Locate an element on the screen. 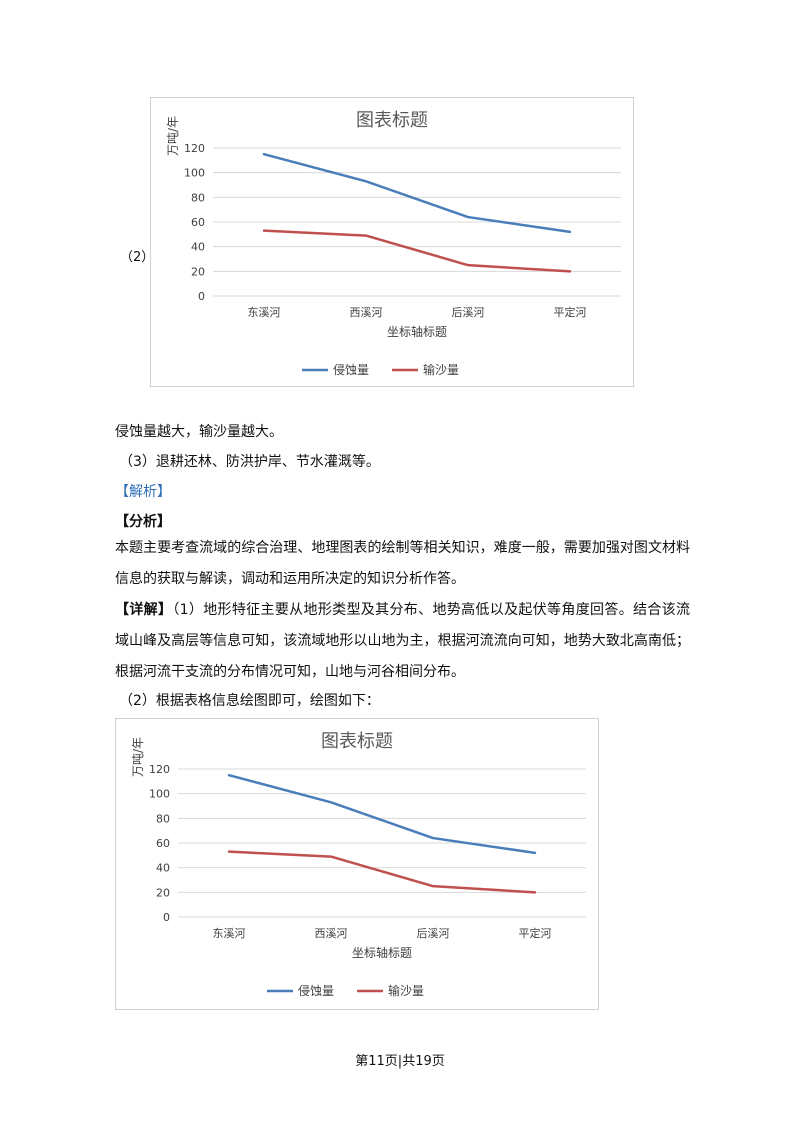 This screenshot has width=800, height=1132. analysis-tag: 【解析】 is located at coordinates (143, 492).